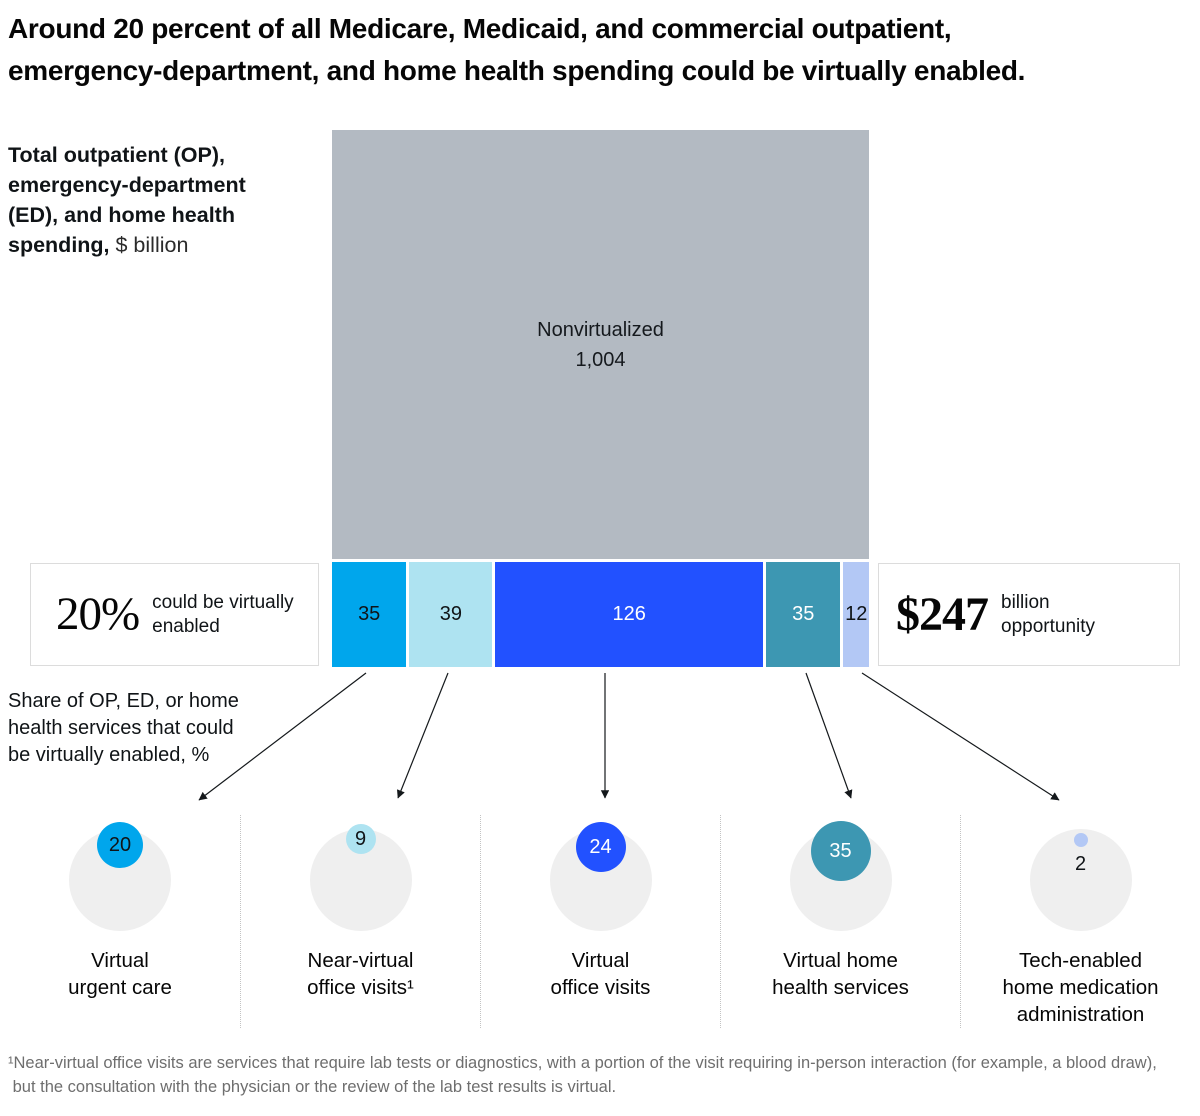 The width and height of the screenshot is (1200, 1116). I want to click on share-bubble-value: 35, so click(840, 850).